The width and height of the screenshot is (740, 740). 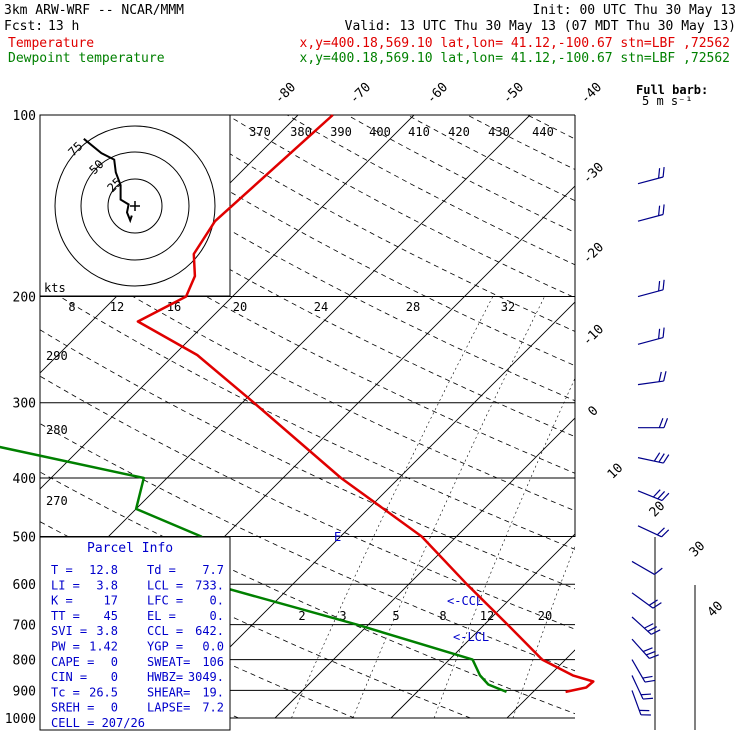 I want to click on ccl-marker: <-CCL, so click(x=465, y=601).